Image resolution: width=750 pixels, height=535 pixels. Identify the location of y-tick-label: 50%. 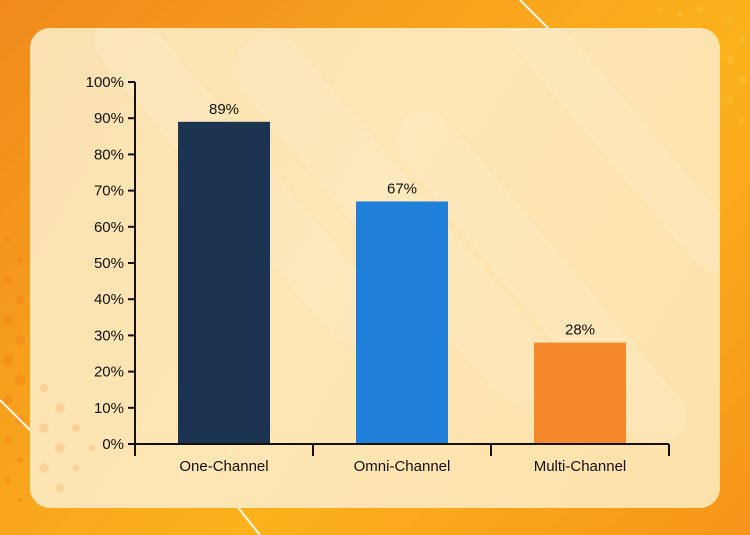
(109, 263).